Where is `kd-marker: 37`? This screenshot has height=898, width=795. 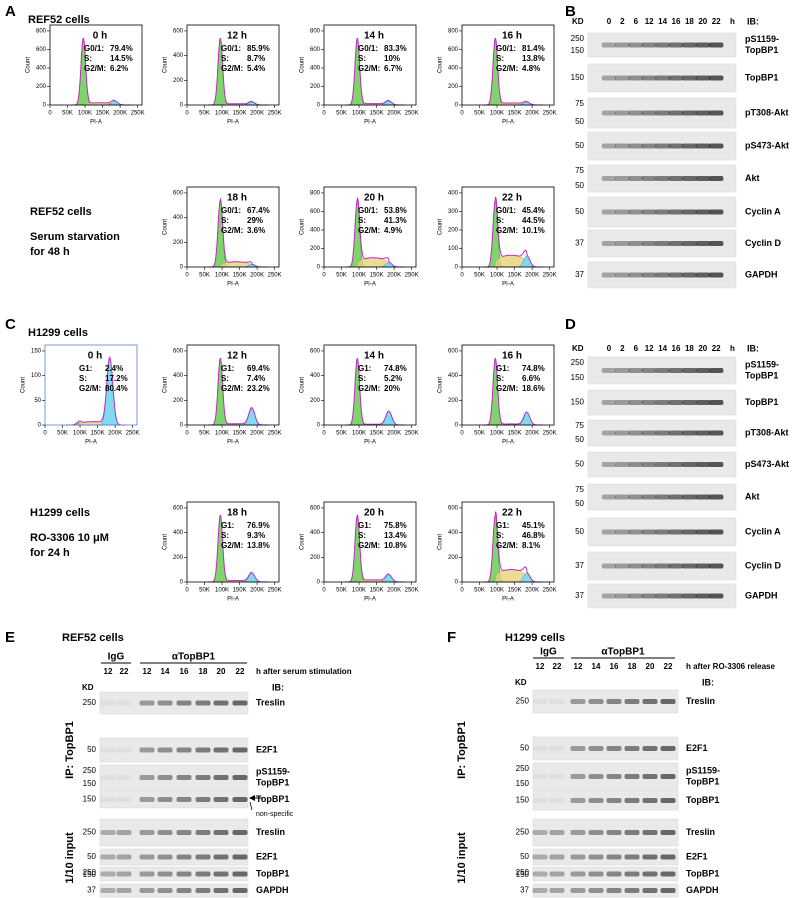
kd-marker: 37 is located at coordinates (91, 890).